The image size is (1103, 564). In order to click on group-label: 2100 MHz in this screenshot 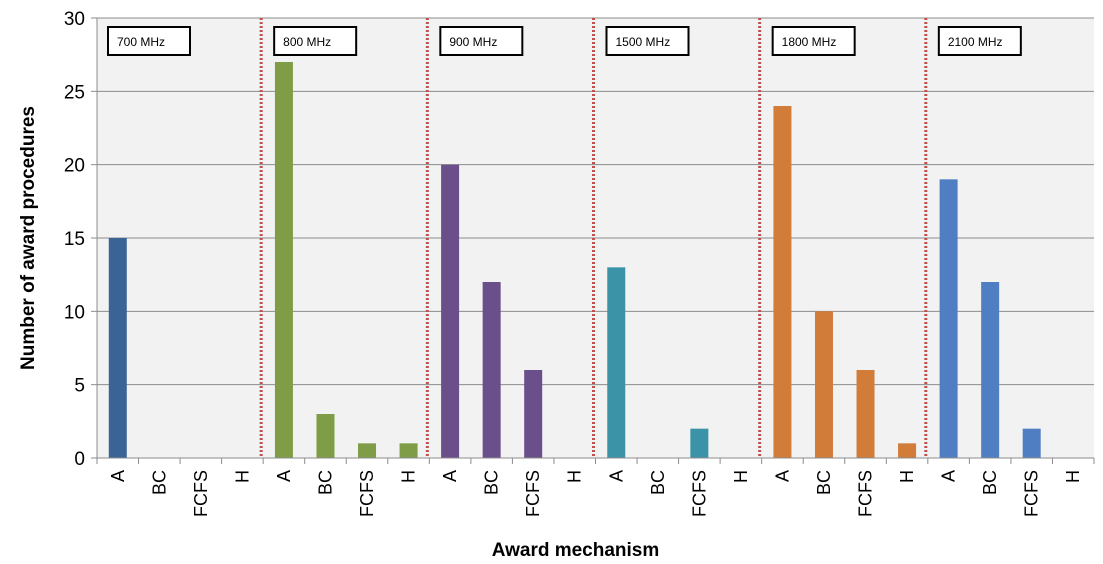, I will do `click(979, 41)`.